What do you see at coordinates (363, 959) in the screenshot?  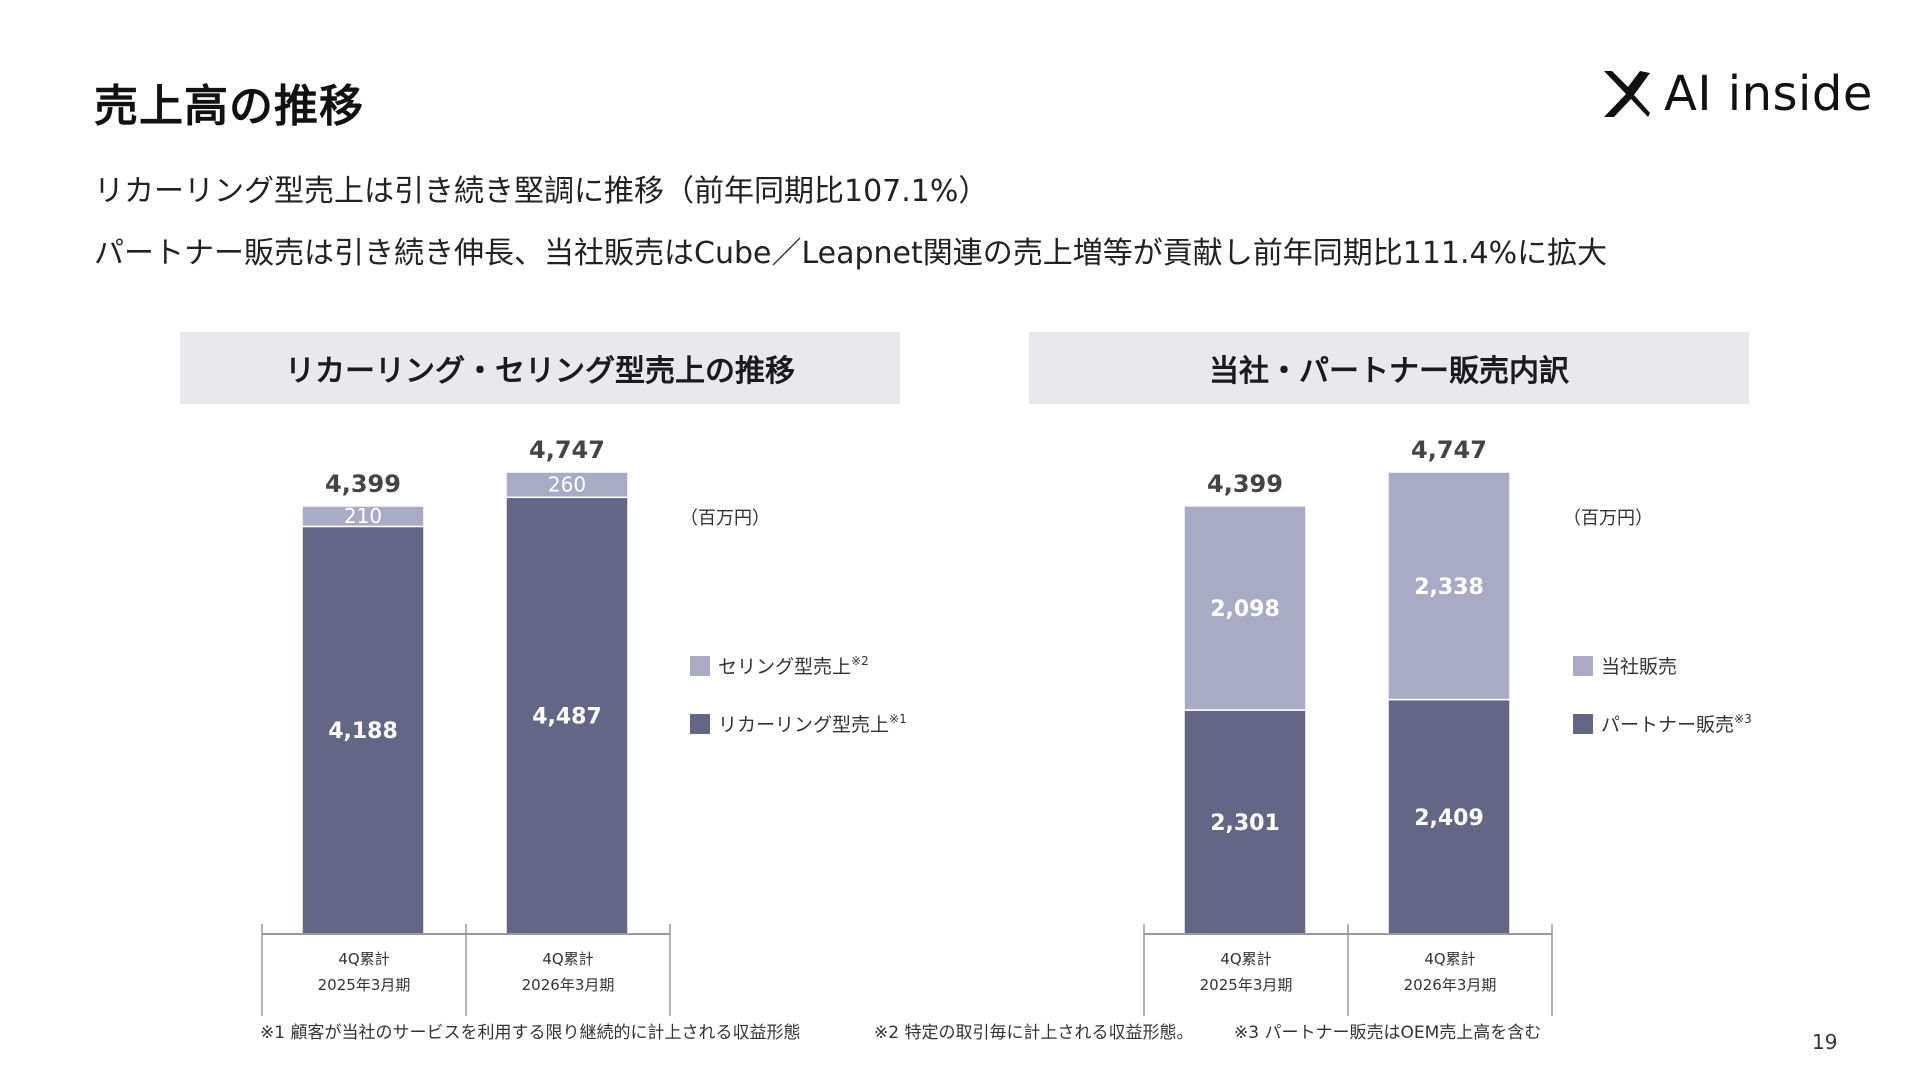 I see `left-category-label-0-line1: 4Q累計` at bounding box center [363, 959].